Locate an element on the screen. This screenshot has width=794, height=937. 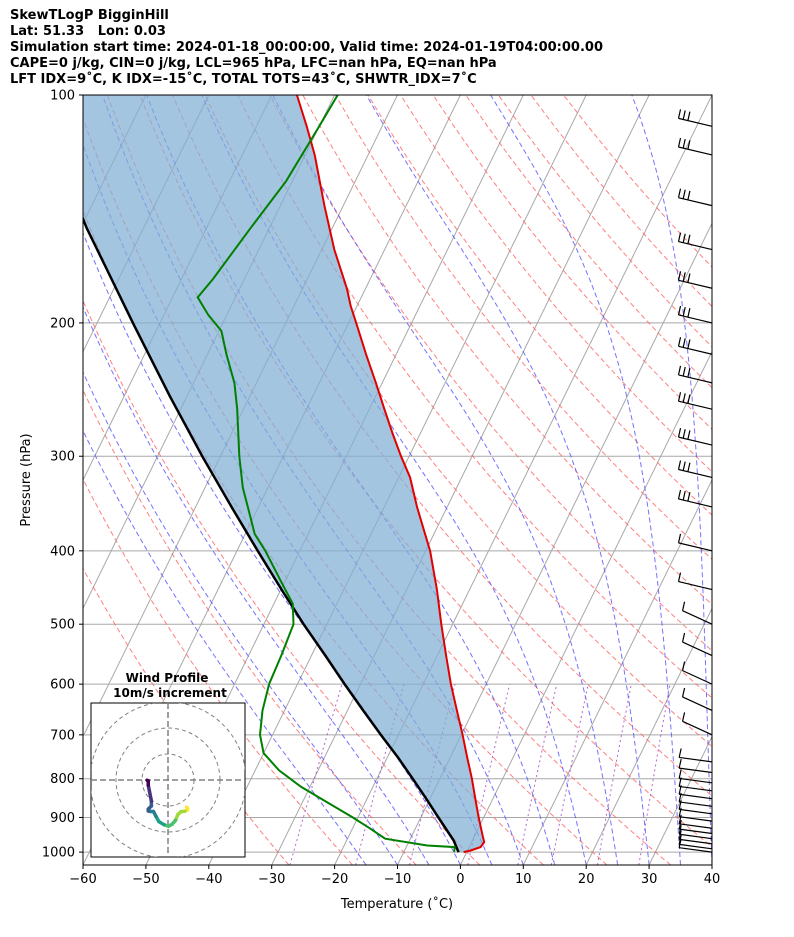
chart-title: SkewTLogP BigginHill is located at coordinates (89, 15).